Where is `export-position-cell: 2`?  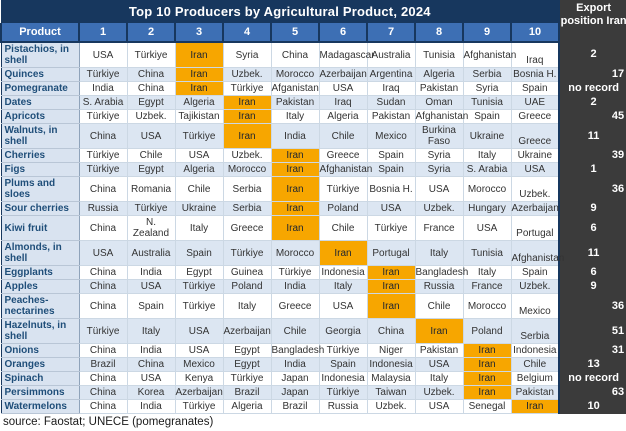 export-position-cell: 2 is located at coordinates (592, 55).